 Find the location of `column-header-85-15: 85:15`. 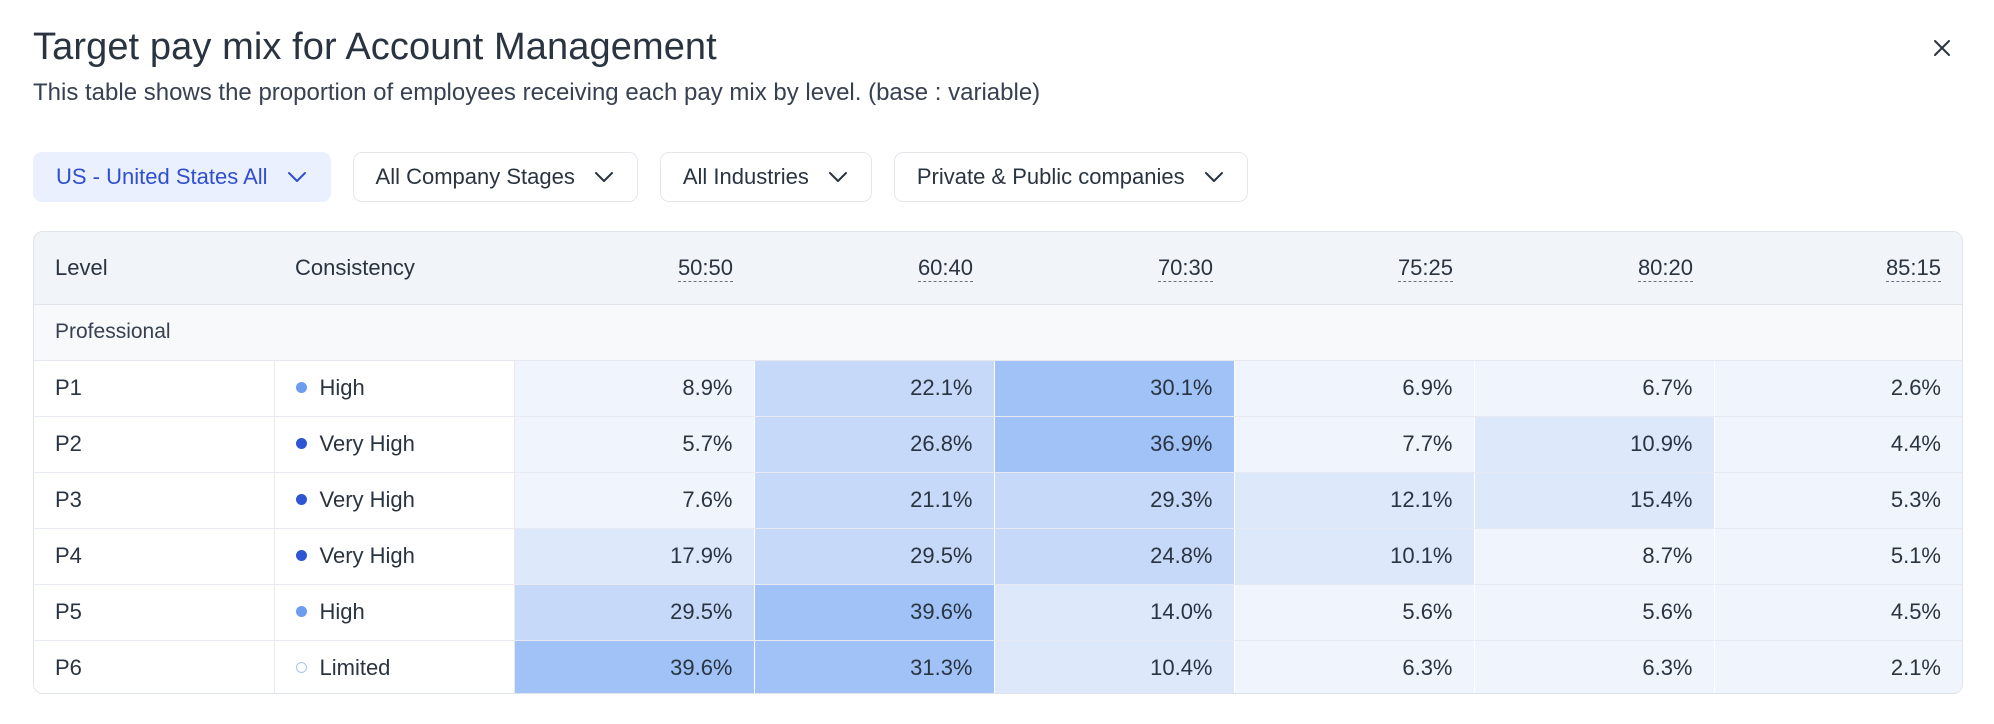

column-header-85-15: 85:15 is located at coordinates (1838, 268).